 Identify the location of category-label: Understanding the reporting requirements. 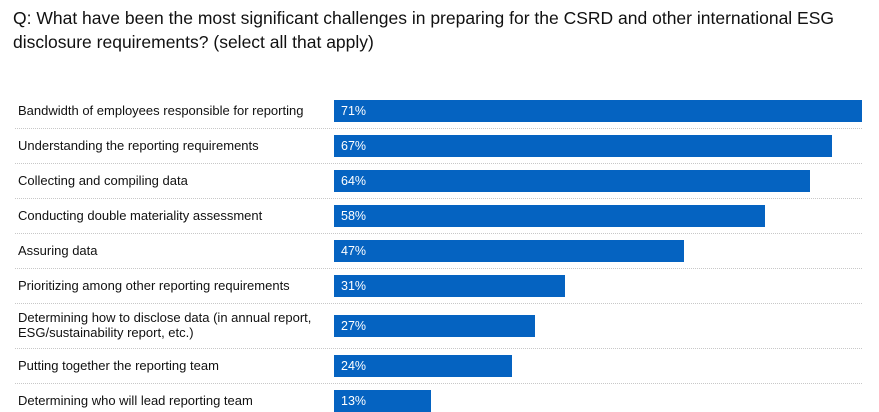
(138, 145).